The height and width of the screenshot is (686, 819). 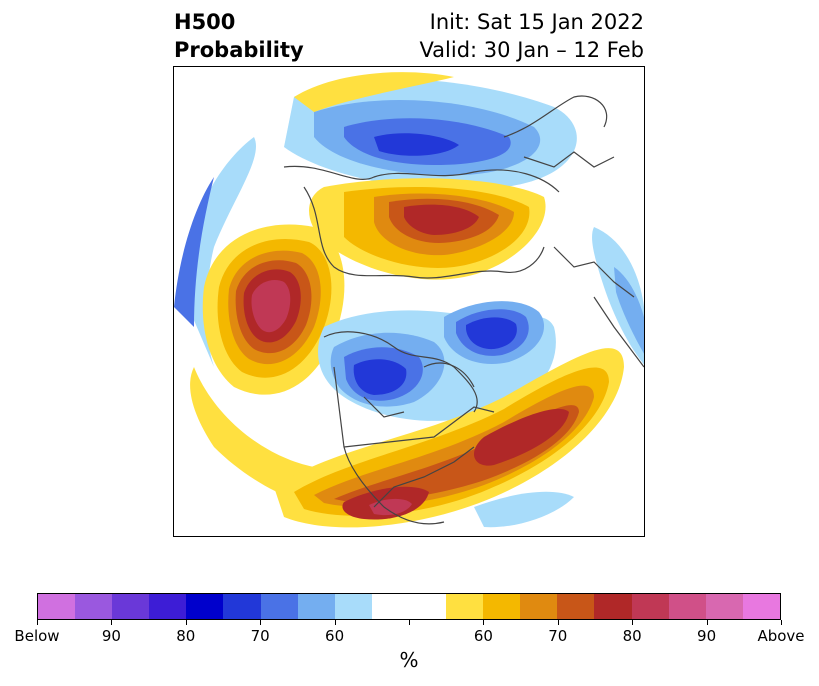 I want to click on colorbar-unit-label: %, so click(x=409, y=660).